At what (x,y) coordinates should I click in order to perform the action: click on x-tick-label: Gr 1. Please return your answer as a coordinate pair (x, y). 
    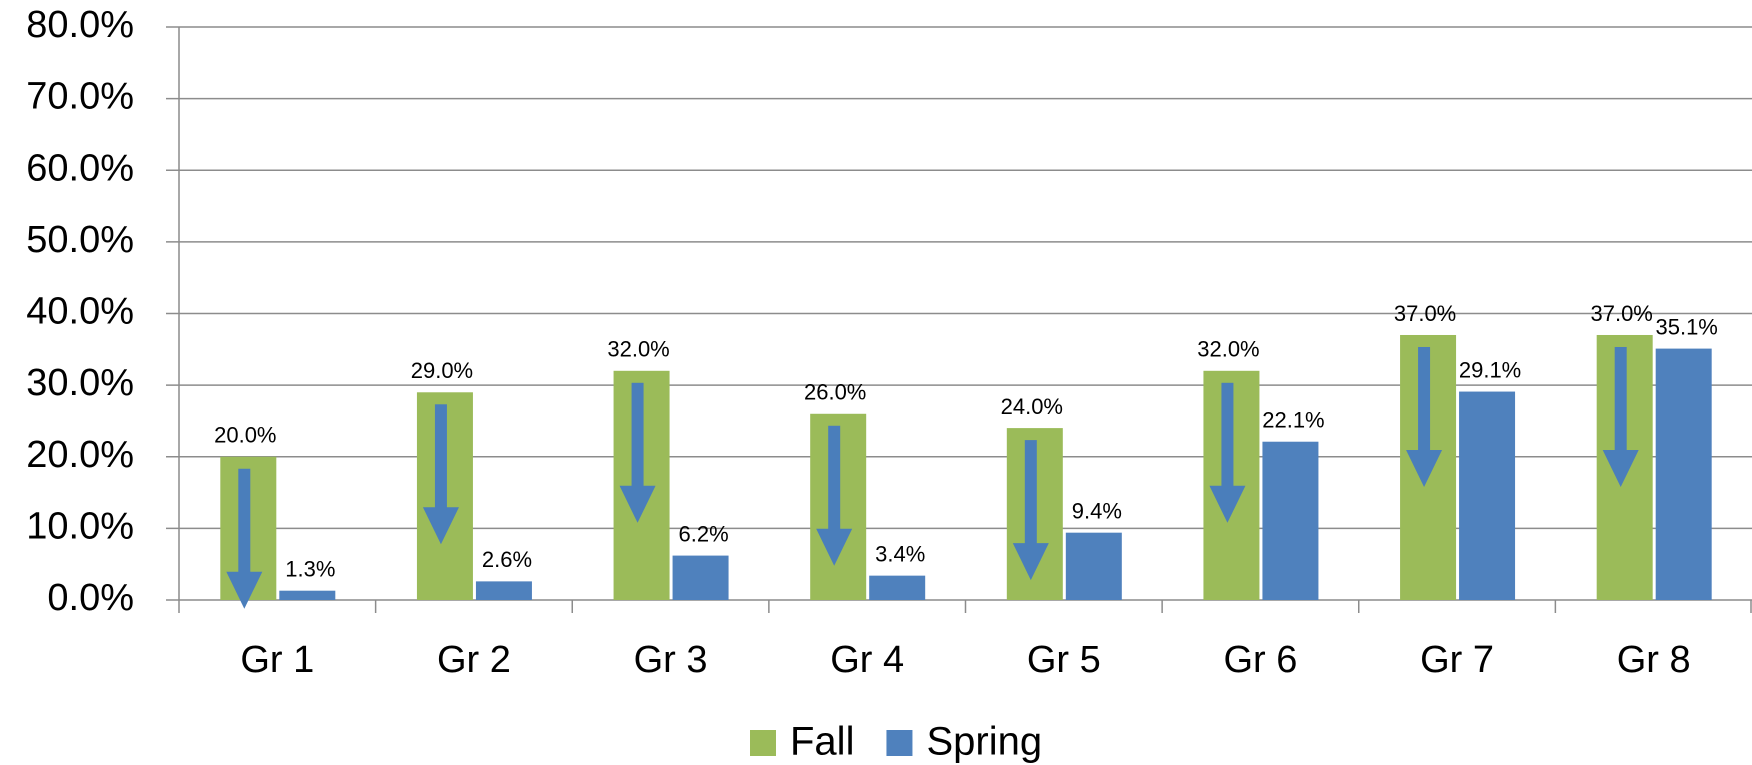
    Looking at the image, I should click on (277, 660).